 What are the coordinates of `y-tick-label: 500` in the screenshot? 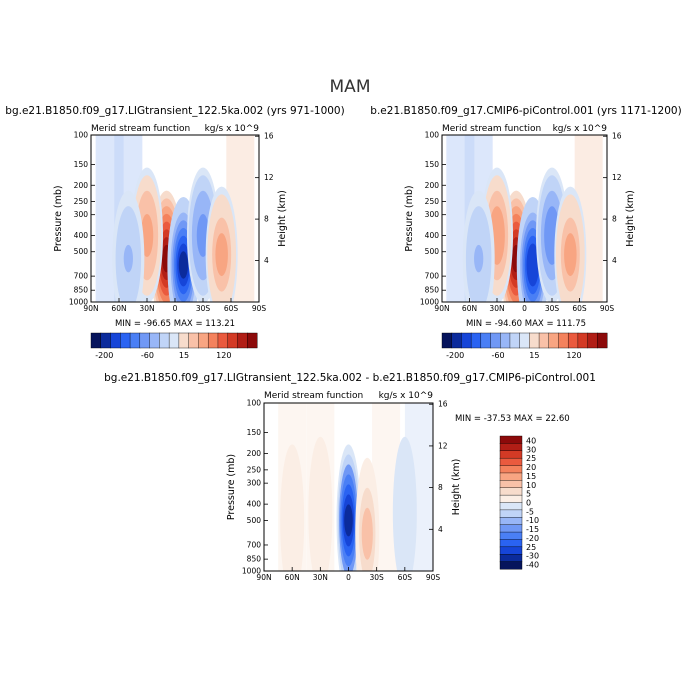 It's located at (432, 251).